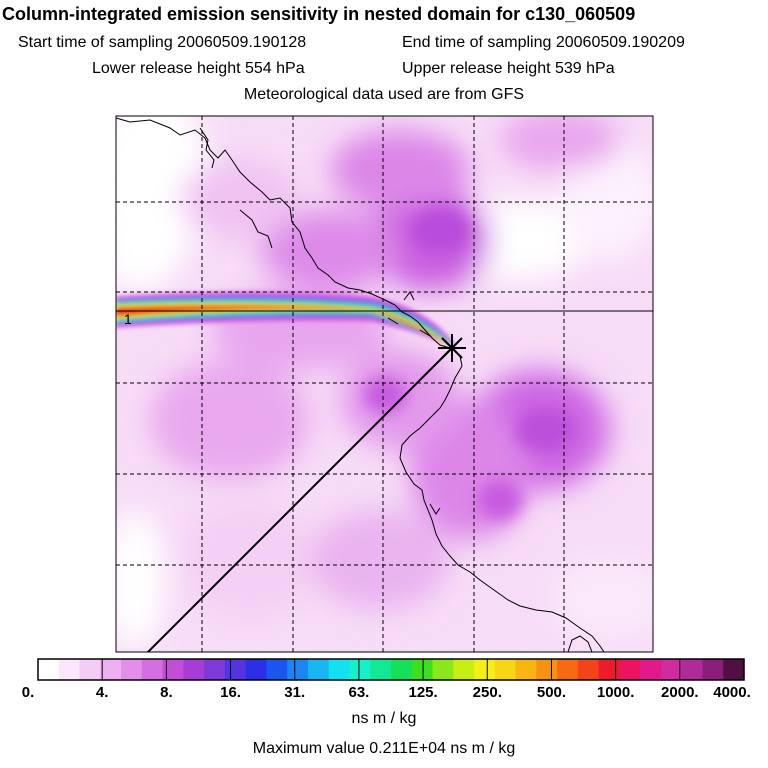 Image resolution: width=768 pixels, height=768 pixels. What do you see at coordinates (487, 692) in the screenshot?
I see `legend-tick-label: 250.` at bounding box center [487, 692].